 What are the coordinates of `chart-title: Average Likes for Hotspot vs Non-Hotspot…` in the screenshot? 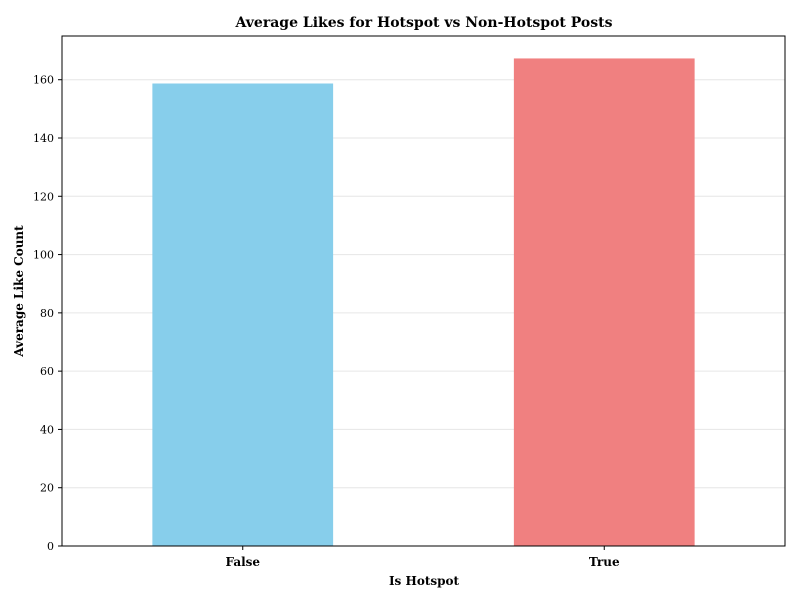 It's located at (424, 23).